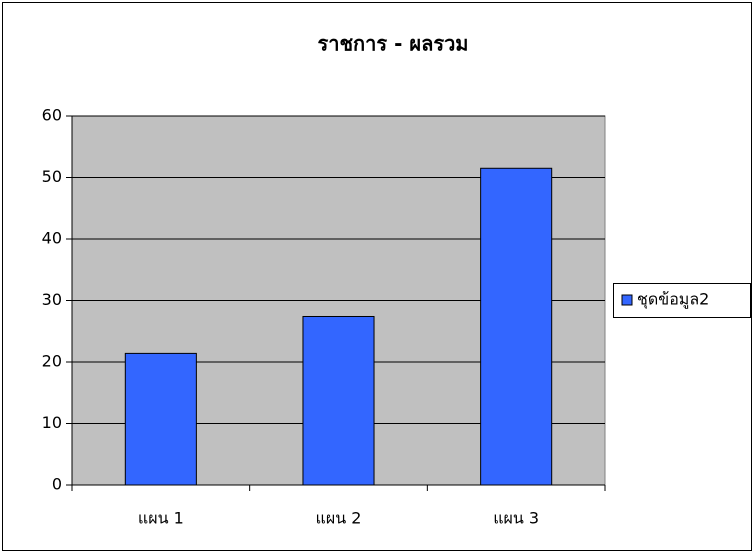 The width and height of the screenshot is (755, 554). Describe the element at coordinates (161, 518) in the screenshot. I see `x-tick-label: แผน 1` at that location.